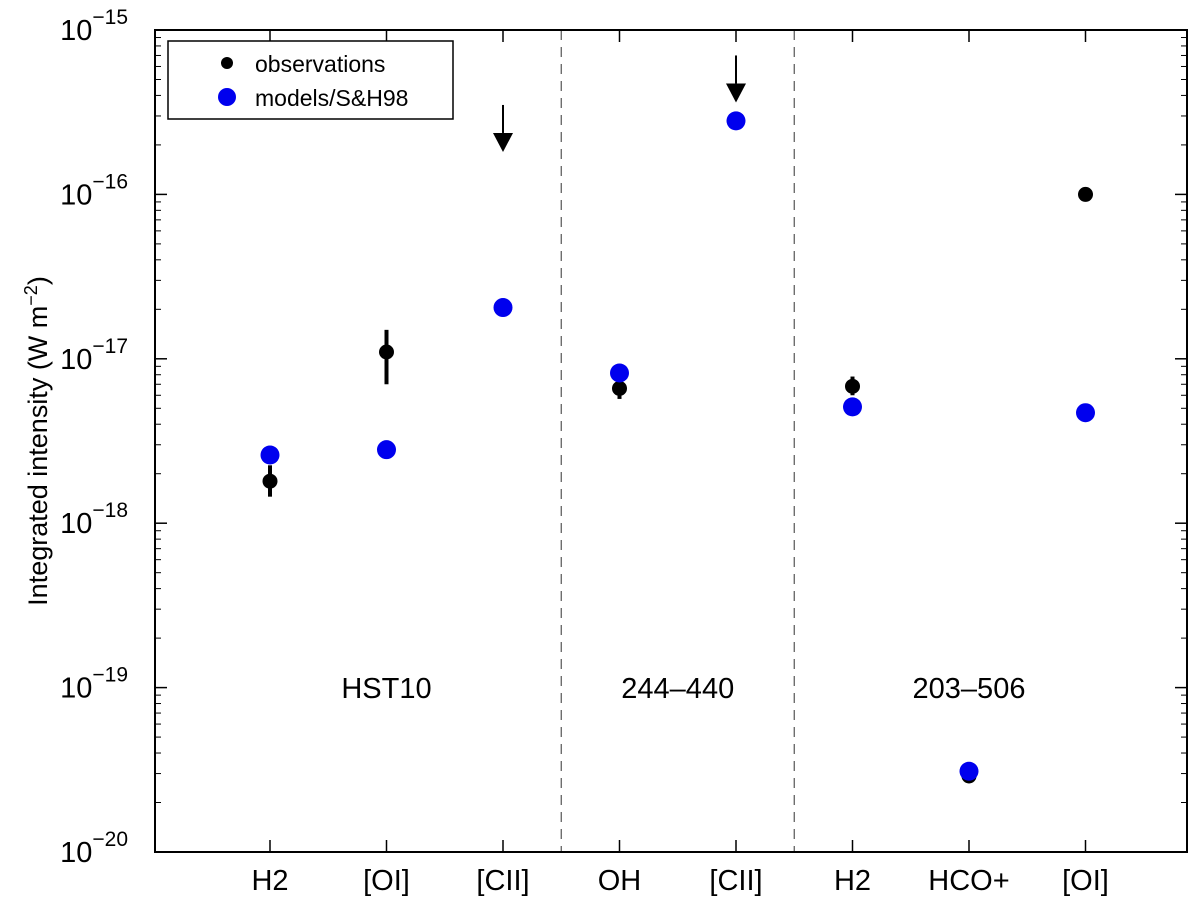 This screenshot has height=902, width=1200. Describe the element at coordinates (227, 97) in the screenshot. I see `legend-marker-models` at that location.